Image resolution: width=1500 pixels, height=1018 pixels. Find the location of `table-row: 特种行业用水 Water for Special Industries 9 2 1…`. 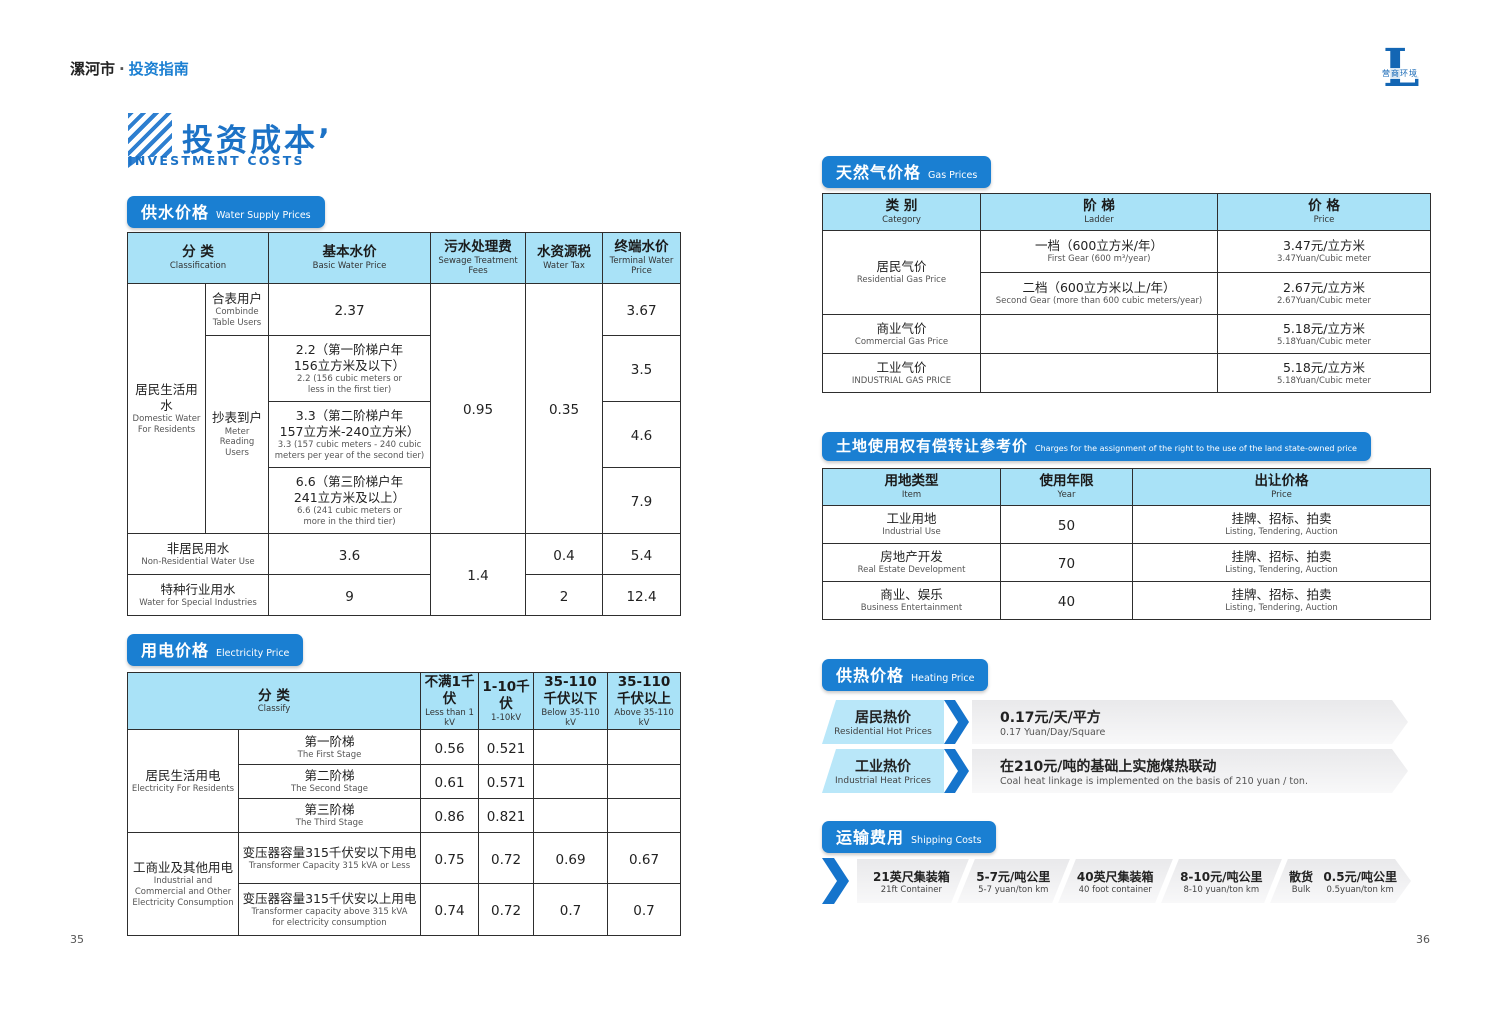

table-row: 特种行业用水 Water for Special Industries 9 2 1… is located at coordinates (404, 595).